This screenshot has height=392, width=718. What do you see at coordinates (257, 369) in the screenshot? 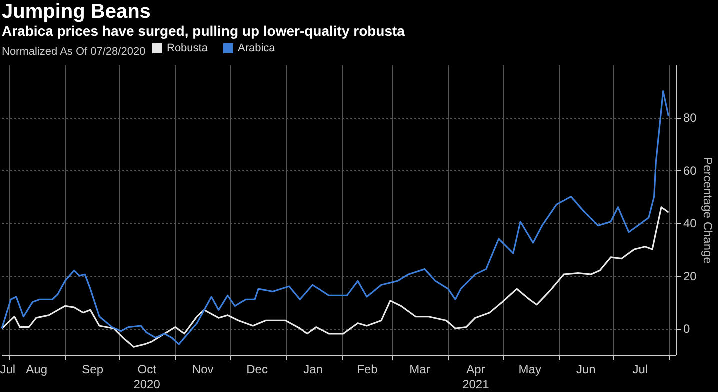
I see `x-tick-label: Dec` at bounding box center [257, 369].